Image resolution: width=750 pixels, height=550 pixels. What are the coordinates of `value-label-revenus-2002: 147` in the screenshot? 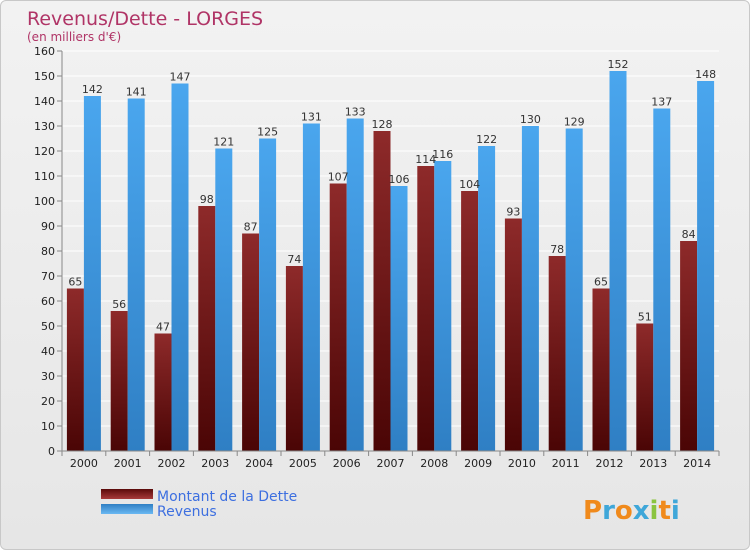 It's located at (180, 77).